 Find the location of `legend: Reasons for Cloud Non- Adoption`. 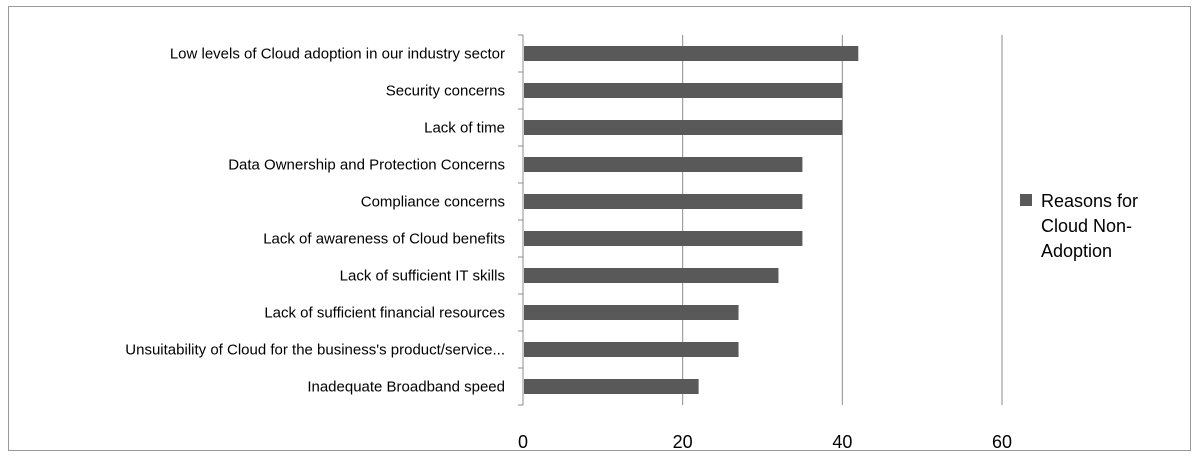

legend: Reasons for Cloud Non- Adoption is located at coordinates (1079, 226).